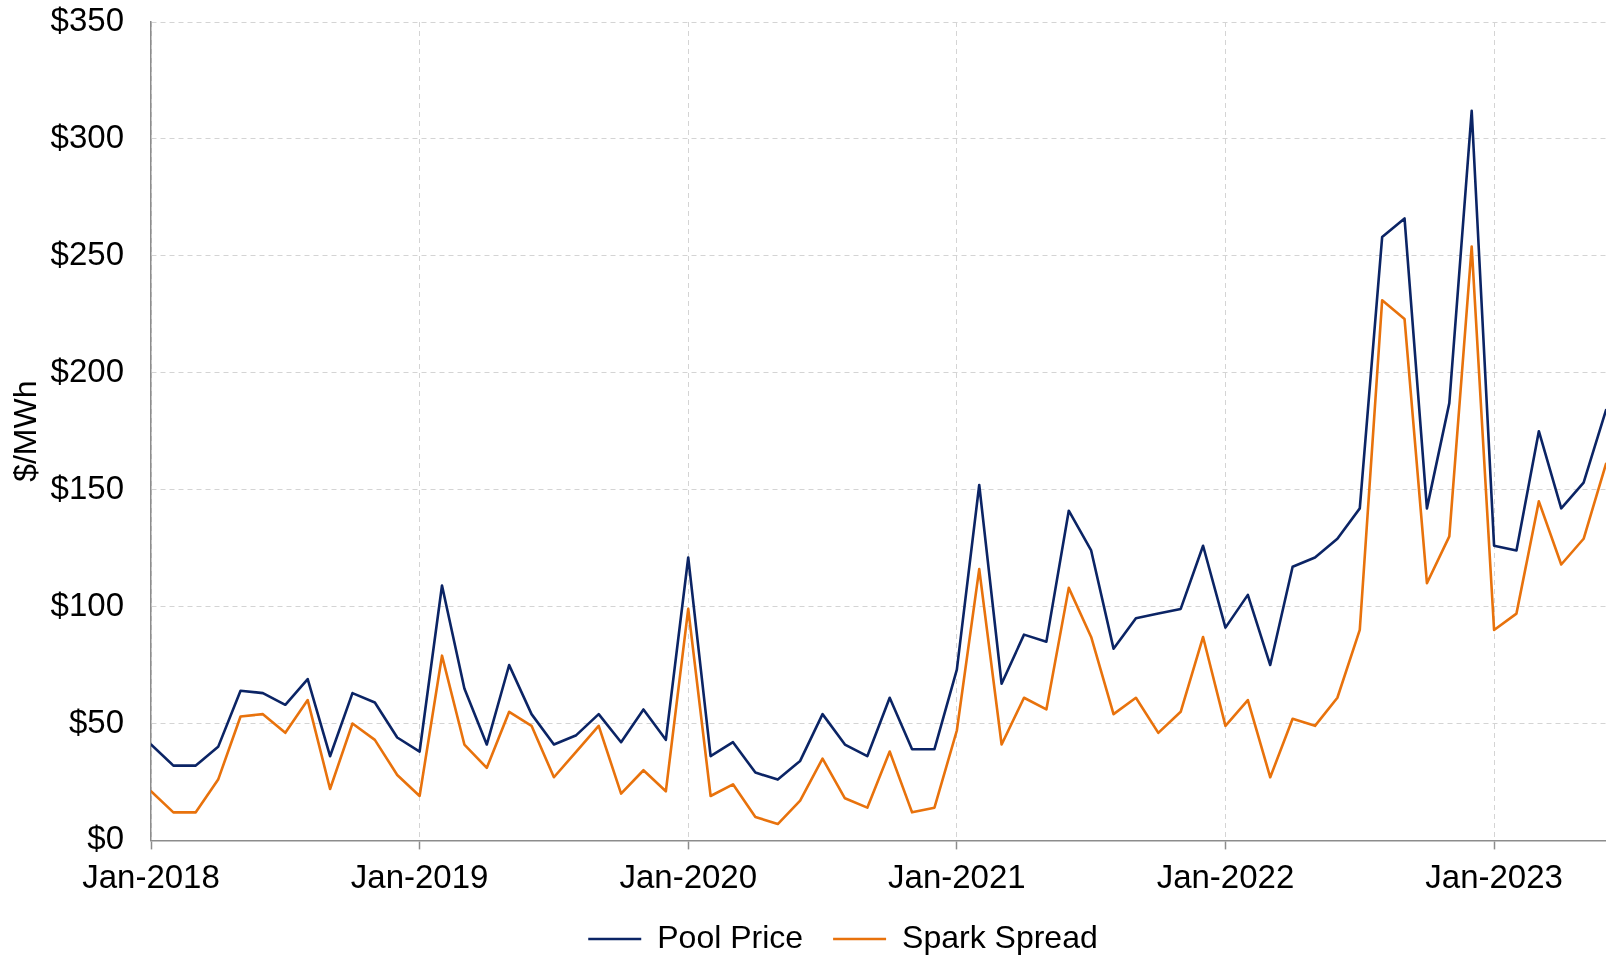 The height and width of the screenshot is (956, 1606). What do you see at coordinates (688, 877) in the screenshot?
I see `x-tick-label: Jan-2020` at bounding box center [688, 877].